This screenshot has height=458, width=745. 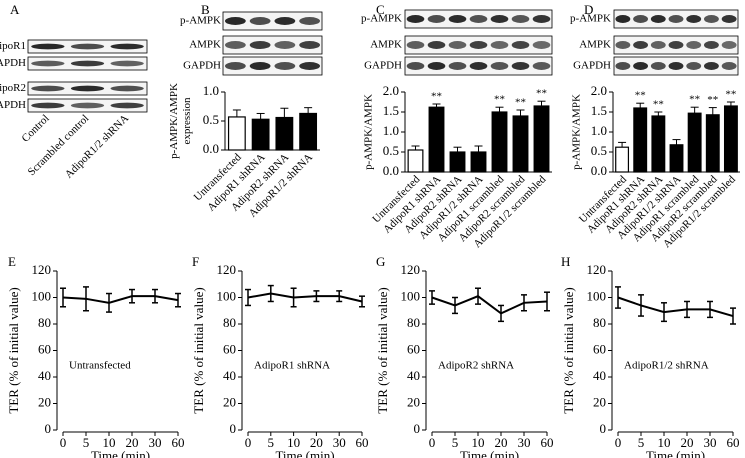 What do you see at coordinates (592, 66) in the screenshot?
I see `blot-label: GAPDH` at bounding box center [592, 66].